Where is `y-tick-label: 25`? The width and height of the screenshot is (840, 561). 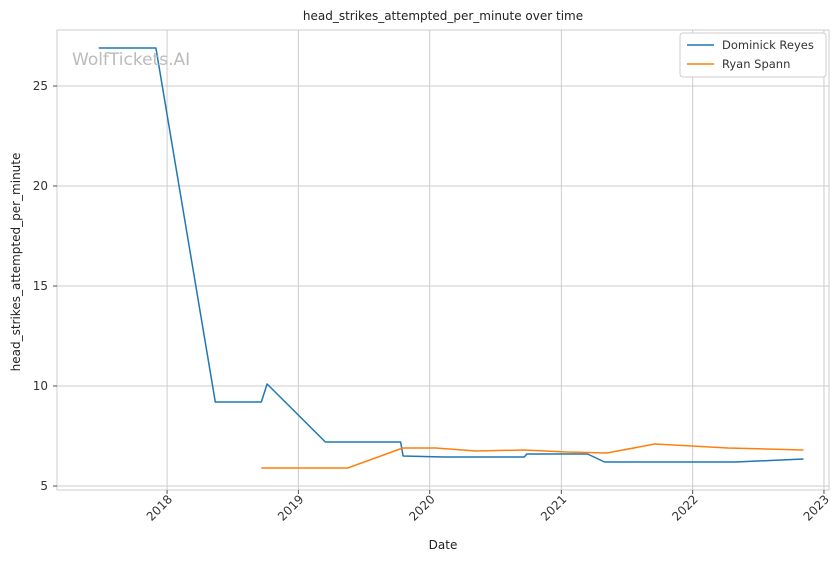
y-tick-label: 25 is located at coordinates (40, 86).